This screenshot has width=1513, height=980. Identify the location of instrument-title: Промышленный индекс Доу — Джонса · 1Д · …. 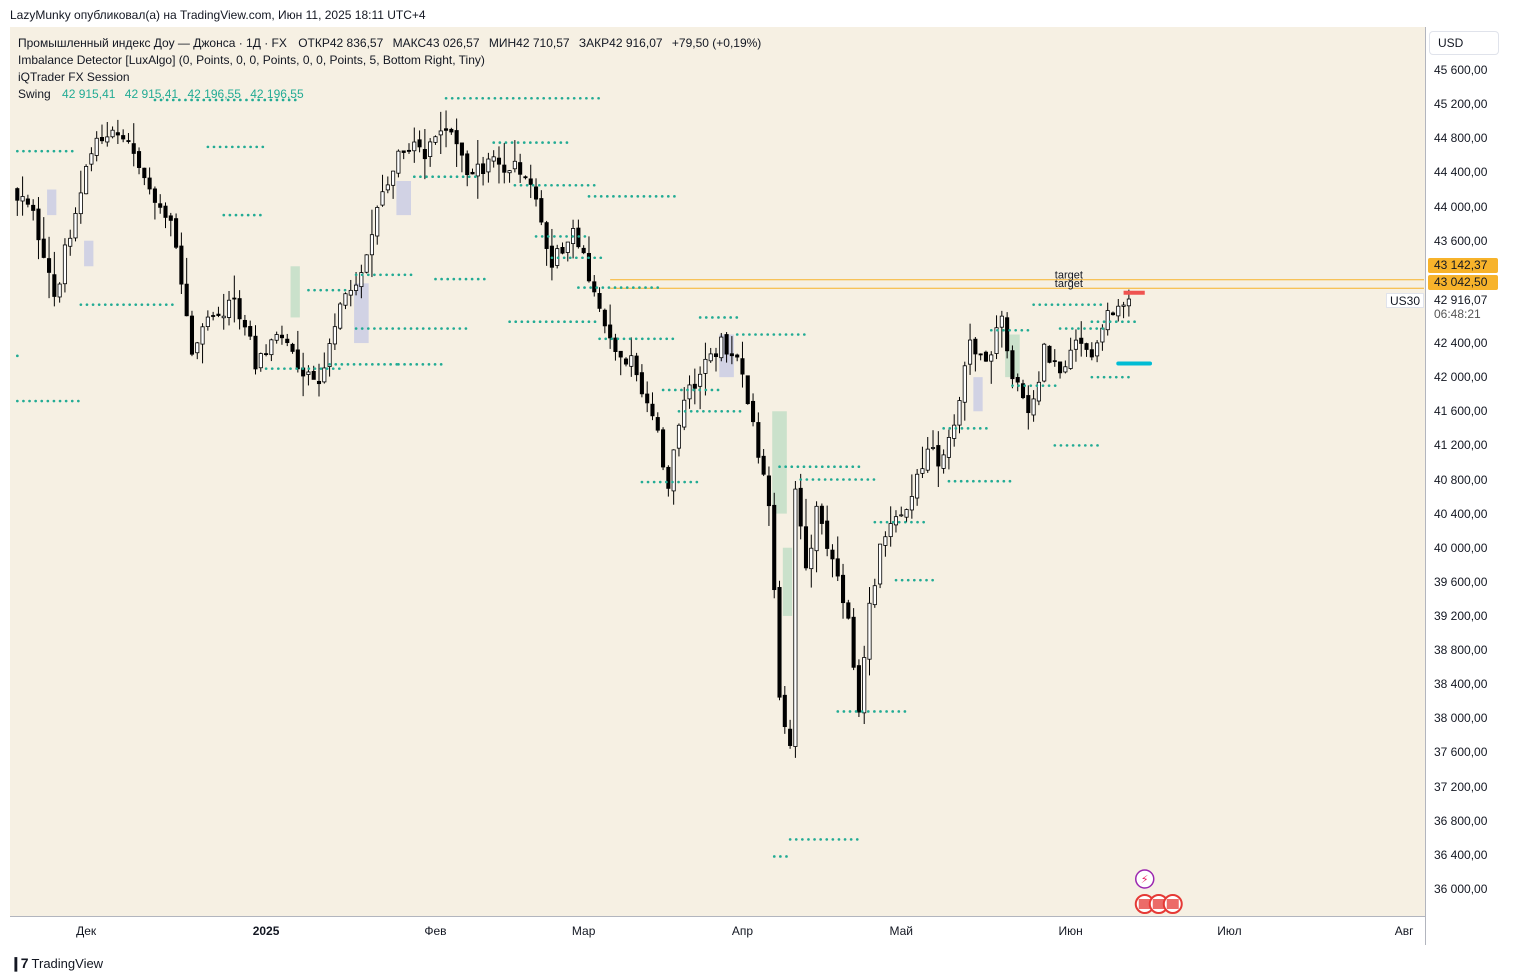
(152, 43).